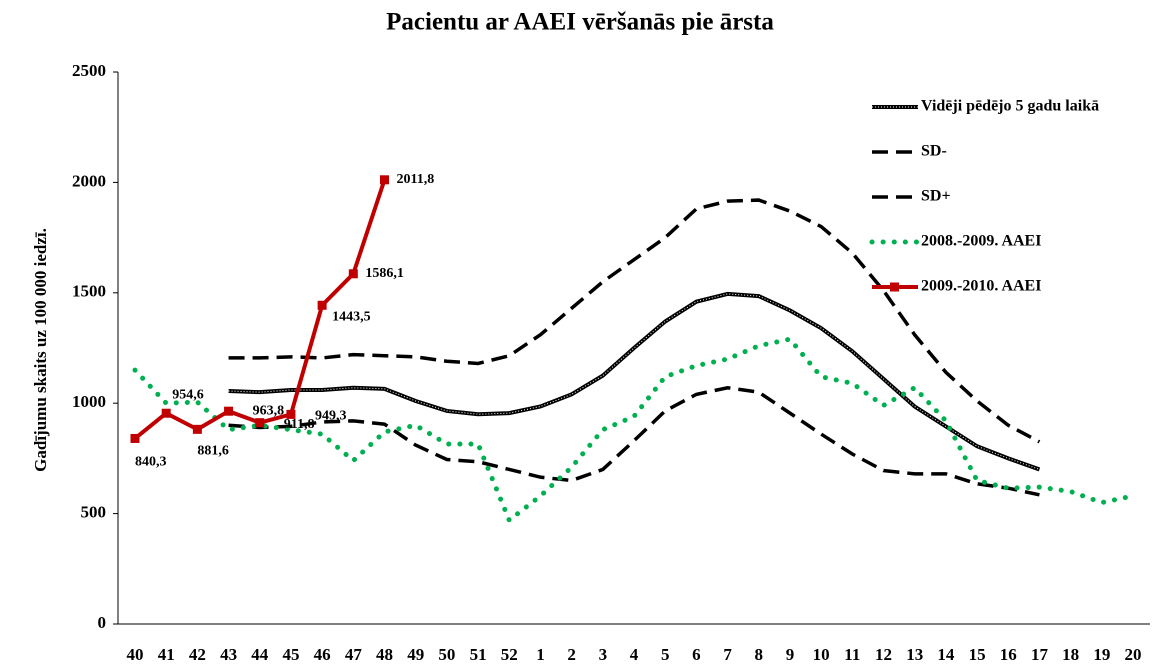 The width and height of the screenshot is (1157, 667). Describe the element at coordinates (213, 451) in the screenshot. I see `data-label: 881,6` at that location.